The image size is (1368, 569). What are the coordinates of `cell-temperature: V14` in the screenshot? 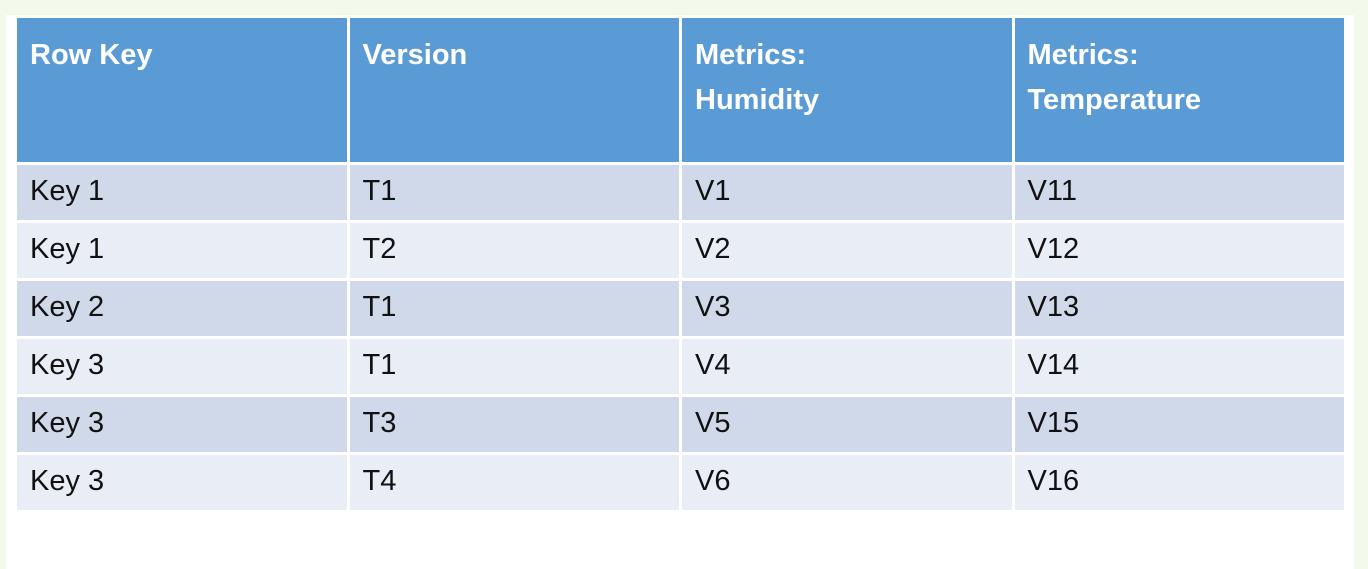 It's located at (1179, 366).